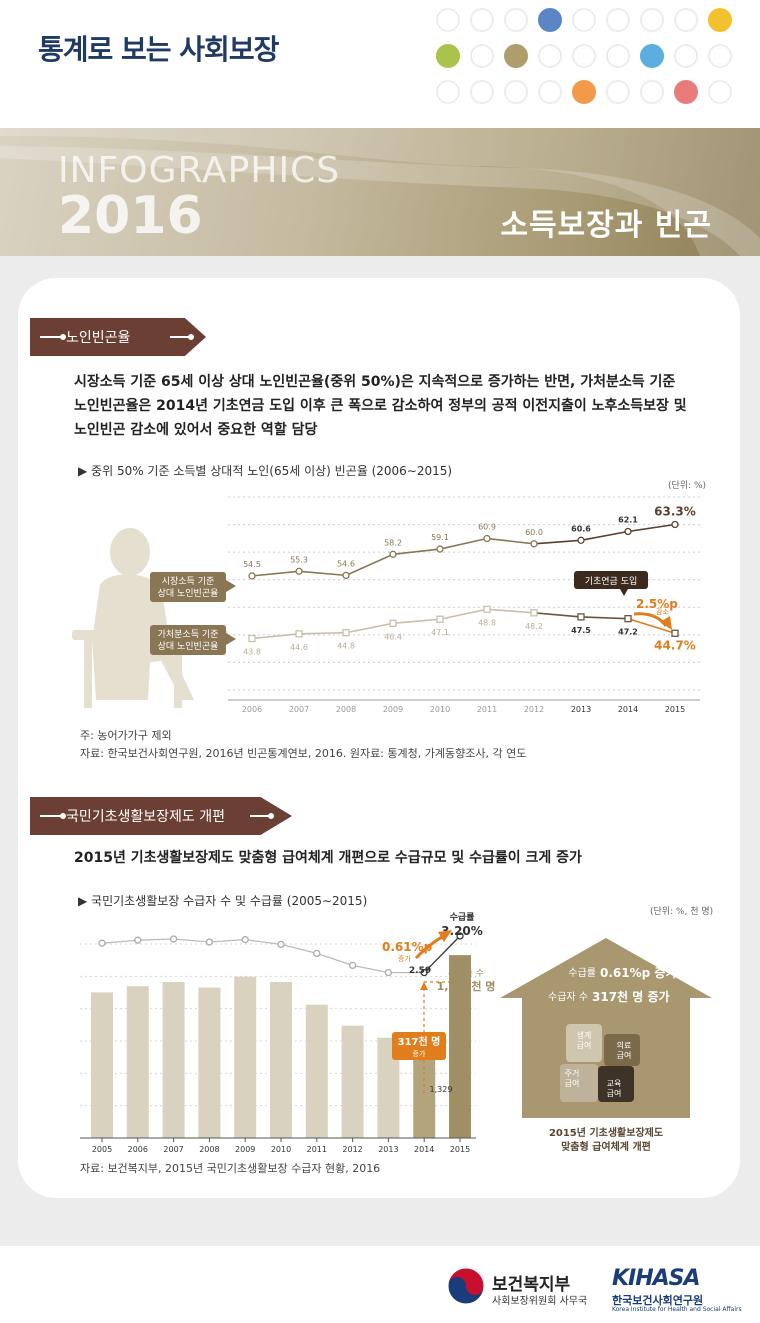 The image size is (760, 1323). I want to click on banner-topic: 소득보장과 빈곤, so click(606, 225).